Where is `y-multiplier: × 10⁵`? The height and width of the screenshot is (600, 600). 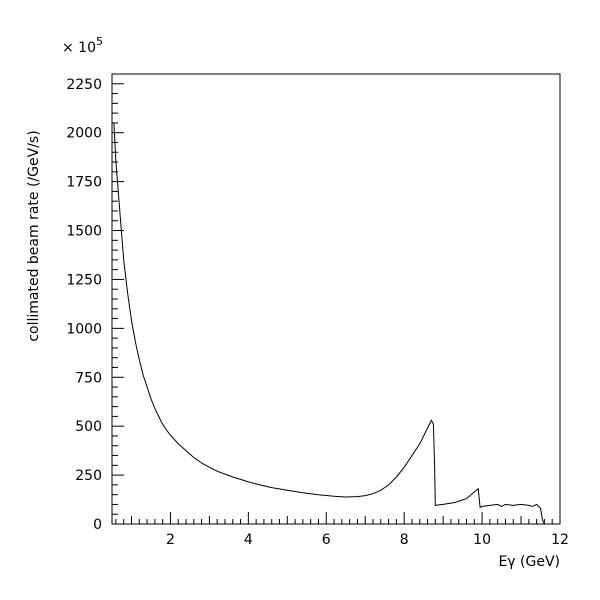 y-multiplier: × 10⁵ is located at coordinates (82, 45).